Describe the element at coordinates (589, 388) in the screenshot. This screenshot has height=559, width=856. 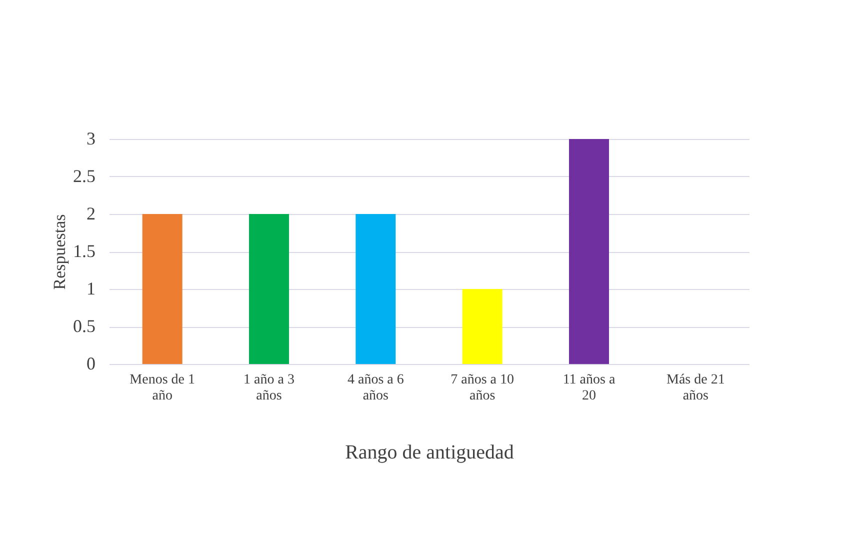
I see `x-tick-label: 11 años a 20` at that location.